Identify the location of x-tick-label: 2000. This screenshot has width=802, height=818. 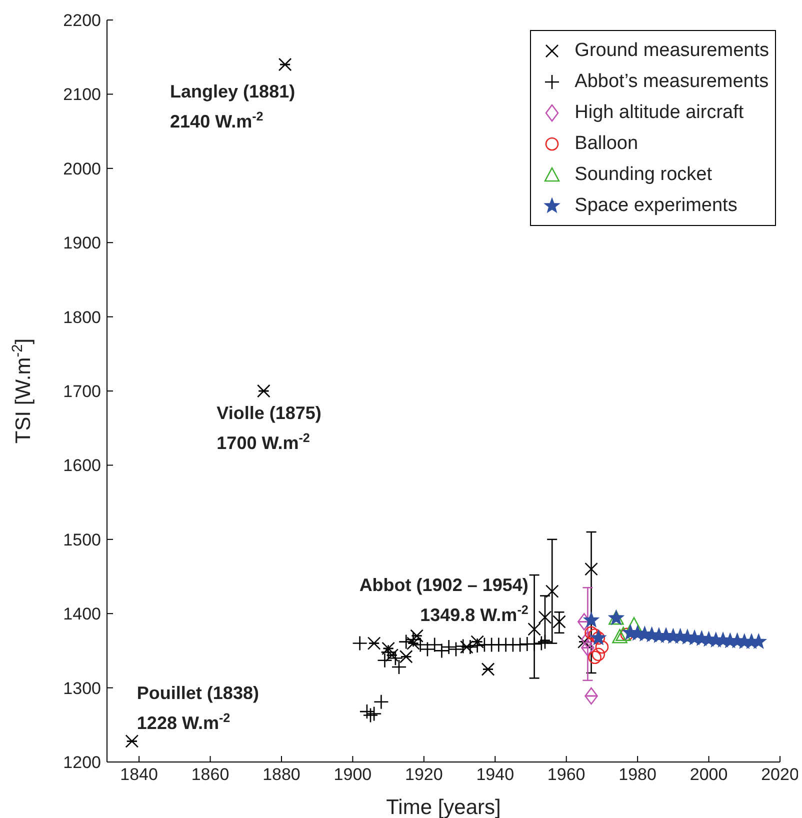
(709, 774).